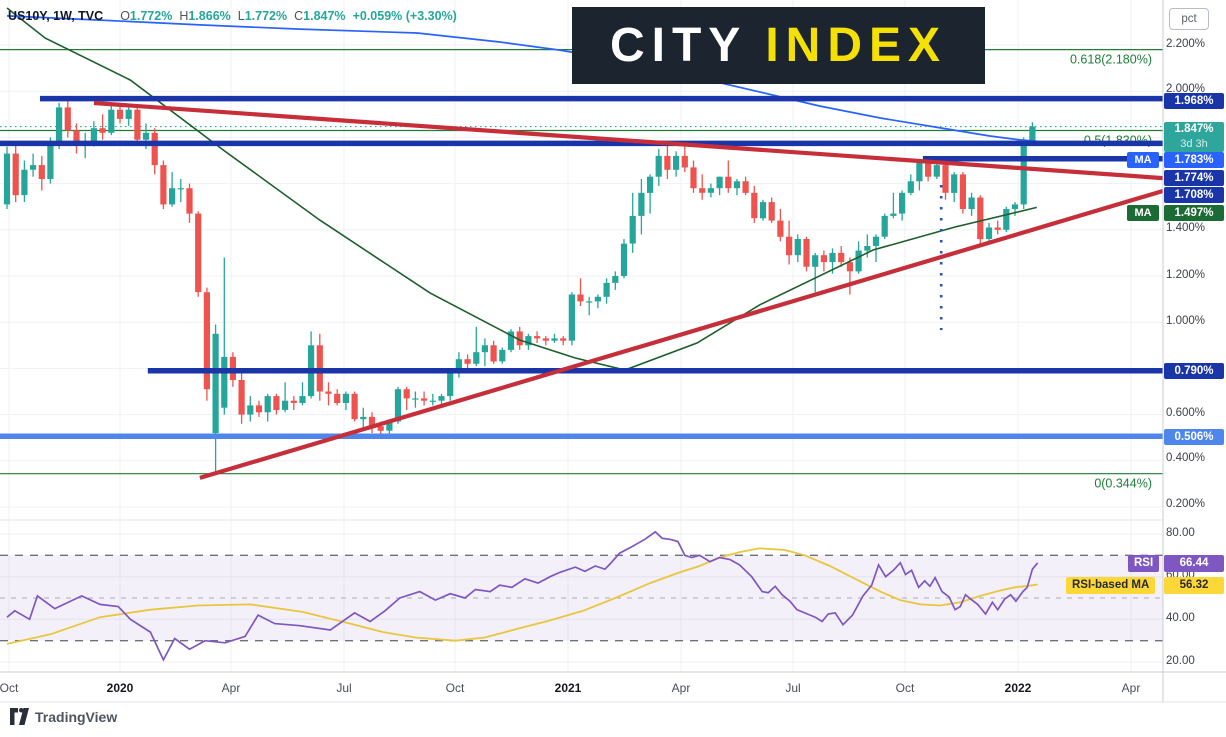 Image resolution: width=1226 pixels, height=737 pixels. Describe the element at coordinates (1194, 585) in the screenshot. I see `indicator-value-label: 56.32` at that location.